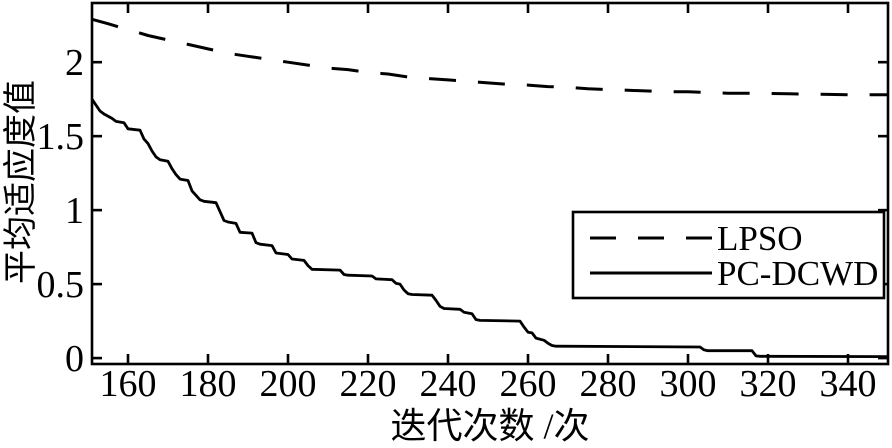 The width and height of the screenshot is (892, 448). I want to click on y-tick-label: 2, so click(74, 63).